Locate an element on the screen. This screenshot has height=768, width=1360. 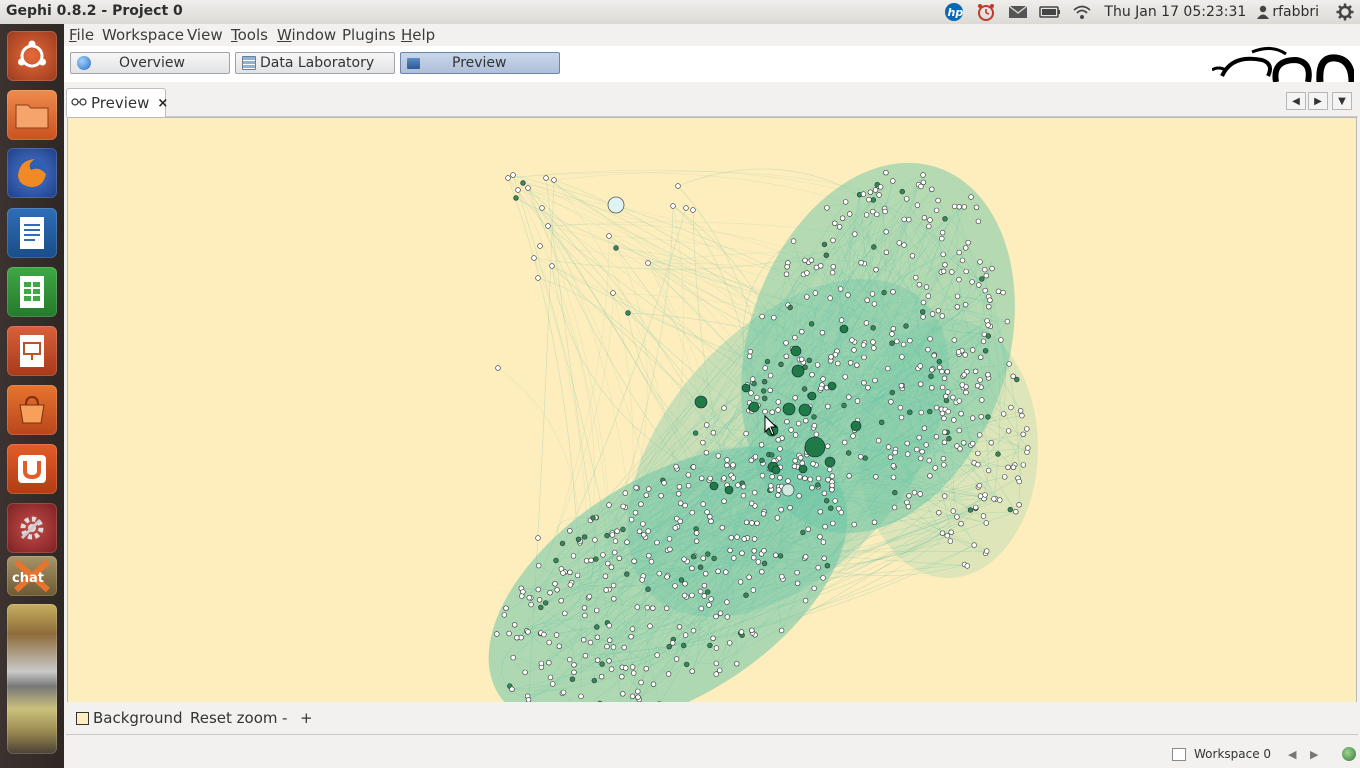
close-icon: × is located at coordinates (163, 103).